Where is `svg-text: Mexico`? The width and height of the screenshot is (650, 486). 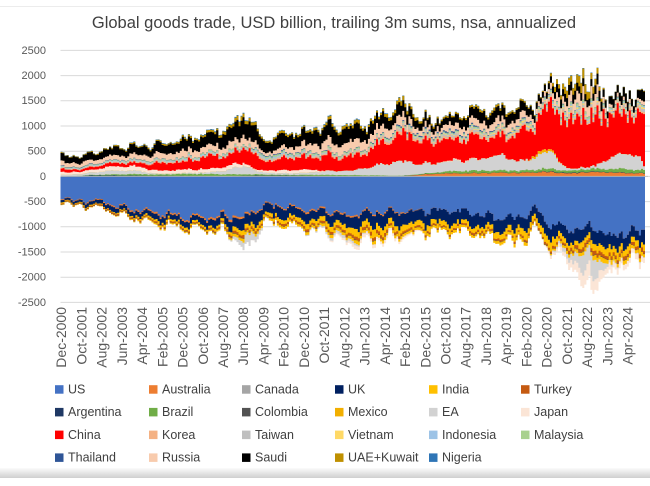 svg-text: Mexico is located at coordinates (368, 412).